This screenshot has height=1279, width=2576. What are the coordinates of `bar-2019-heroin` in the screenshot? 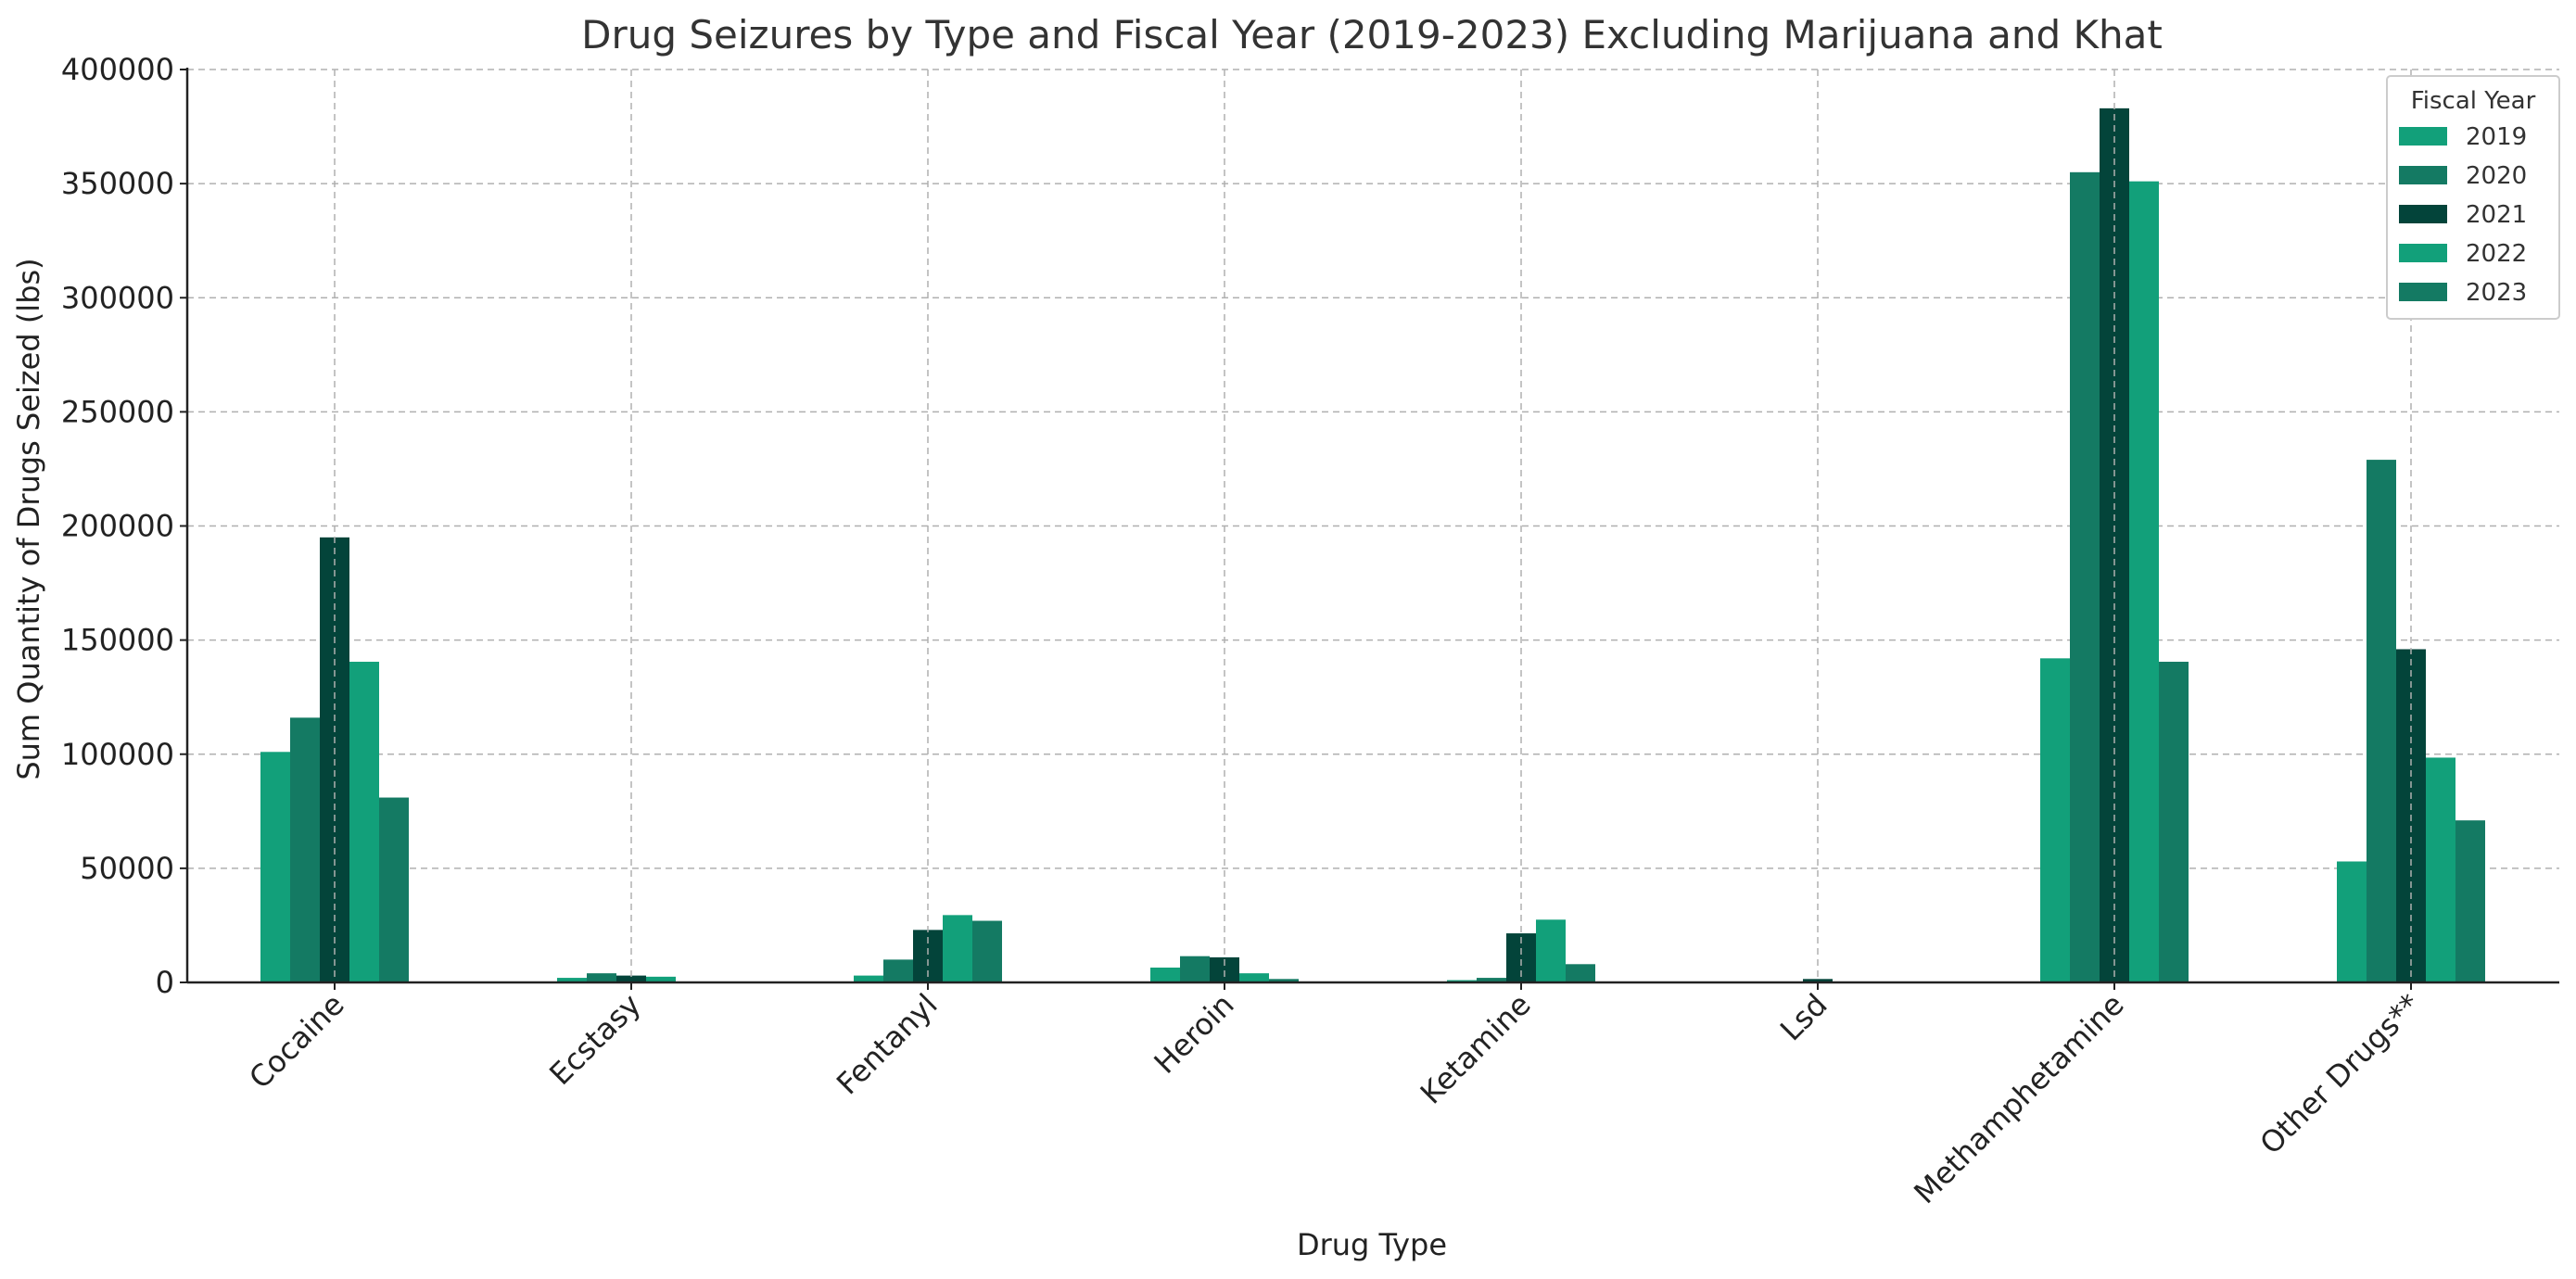 It's located at (1165, 974).